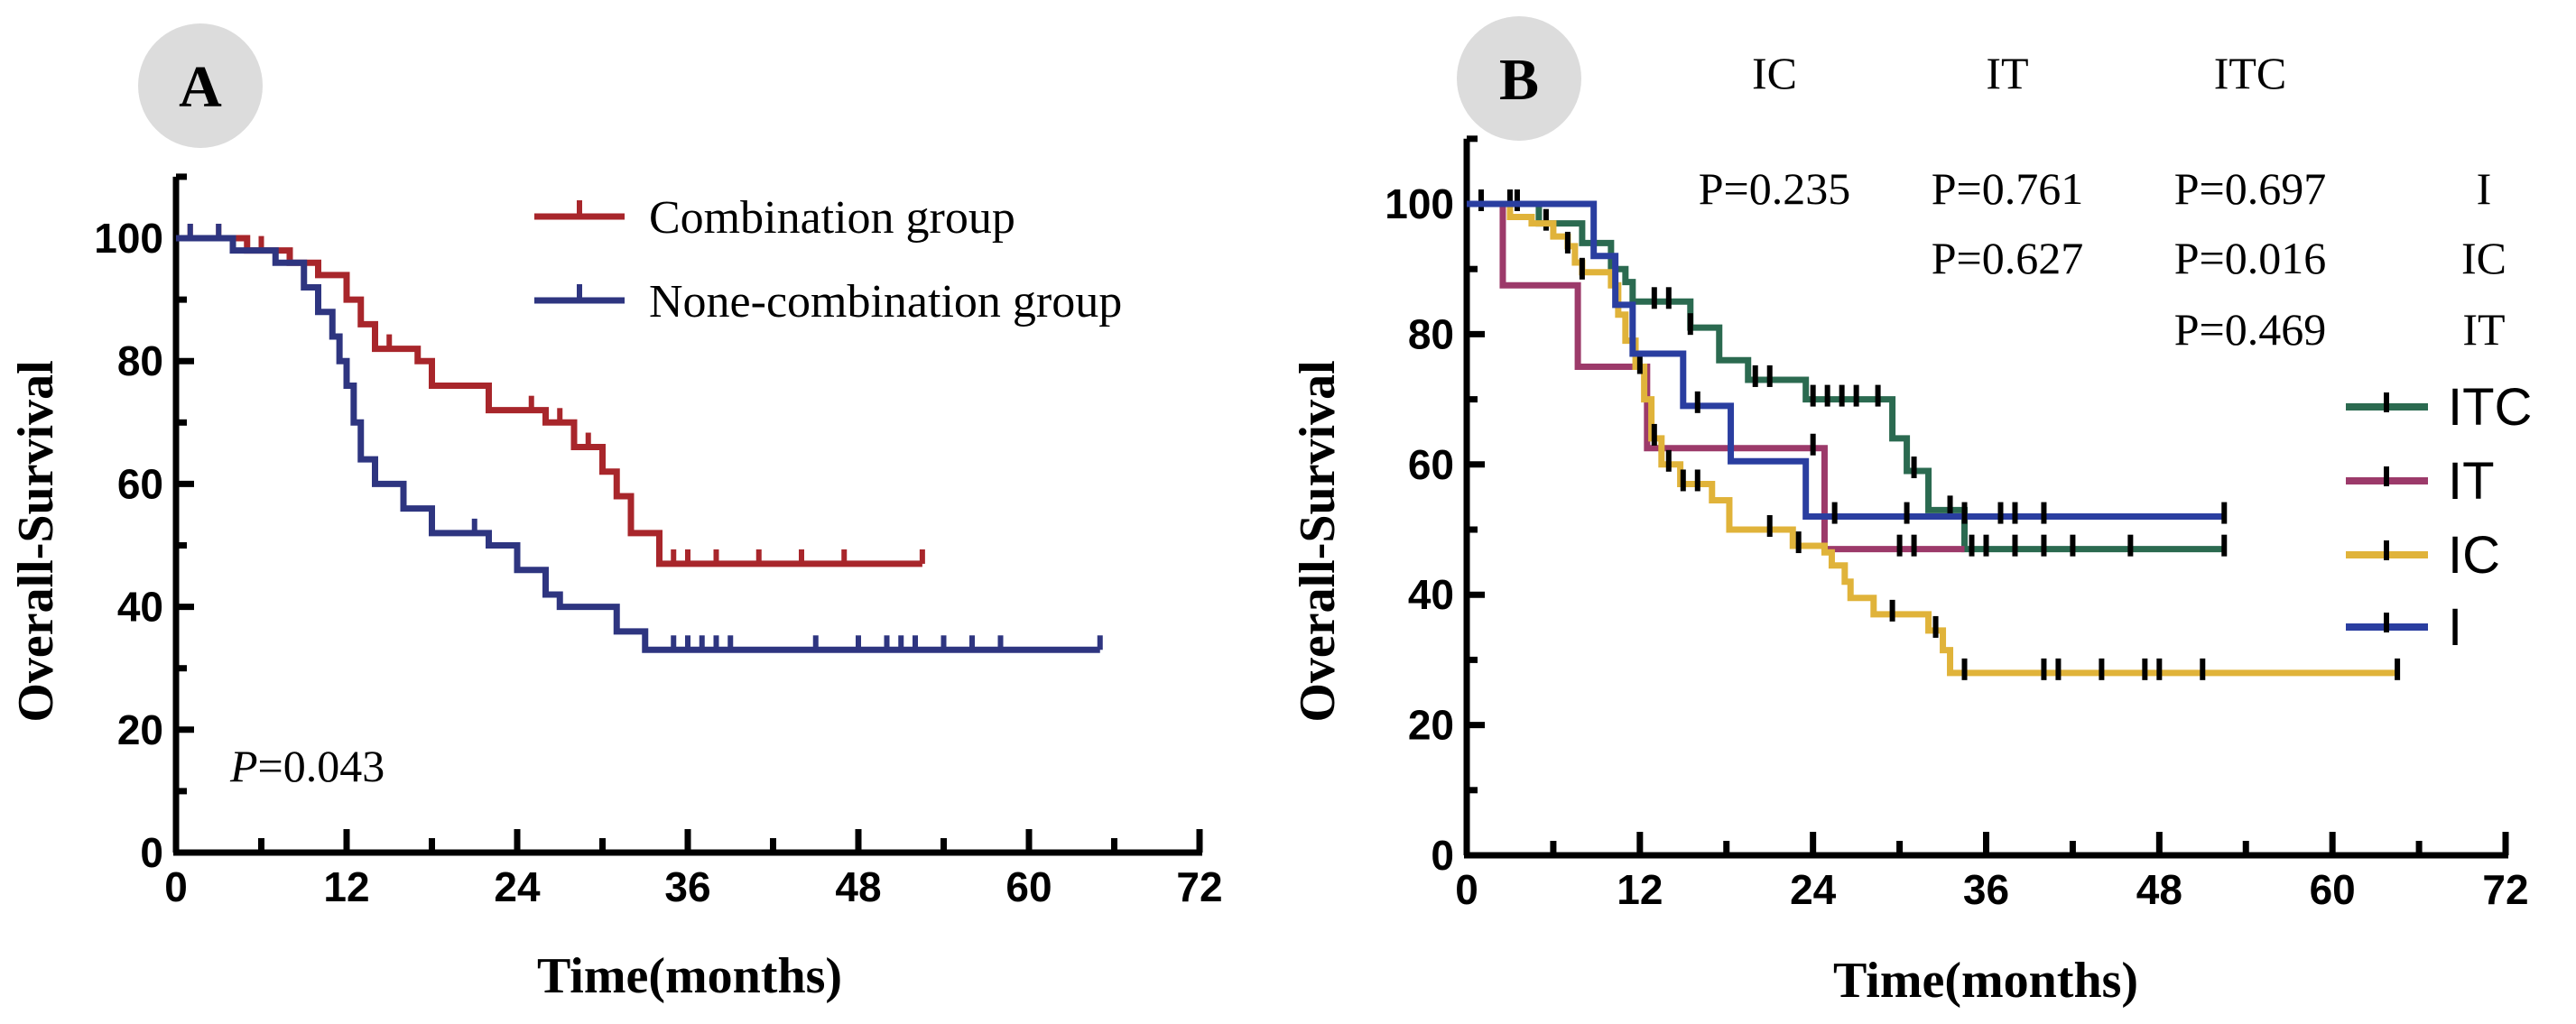  I want to click on pvalue-cell: P=0.469, so click(2251, 329).